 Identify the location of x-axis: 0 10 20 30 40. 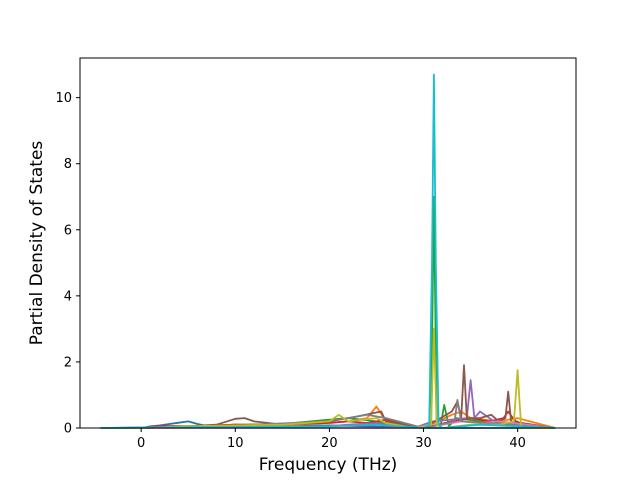
(331, 439).